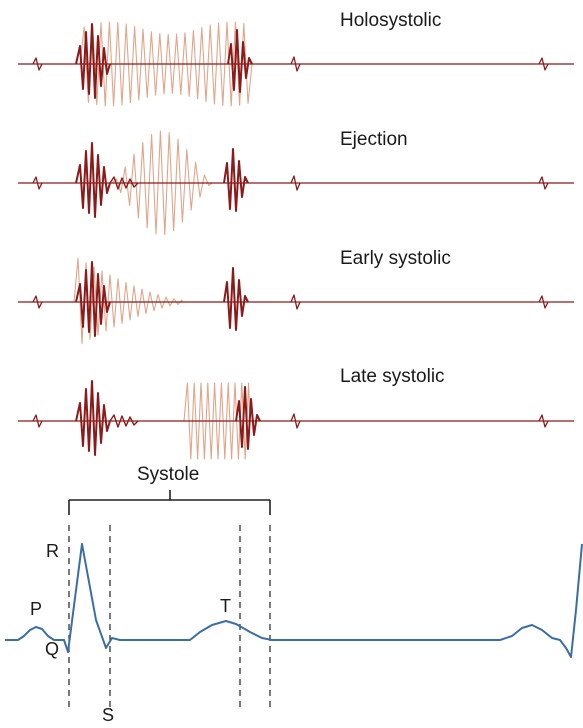 This screenshot has width=583, height=728. What do you see at coordinates (93, 61) in the screenshot?
I see `holosystolic-s1-sound` at bounding box center [93, 61].